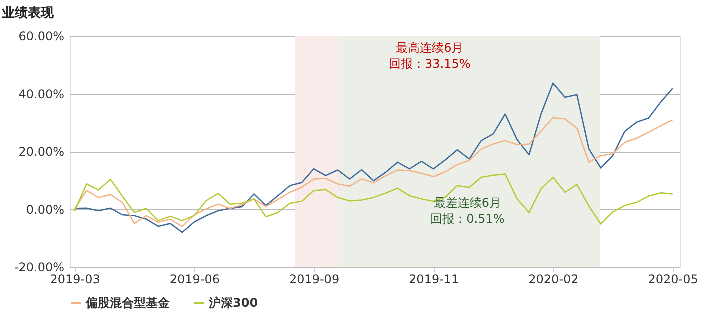  What do you see at coordinates (468, 203) in the screenshot?
I see `annotation: 最差连续6月` at bounding box center [468, 203].